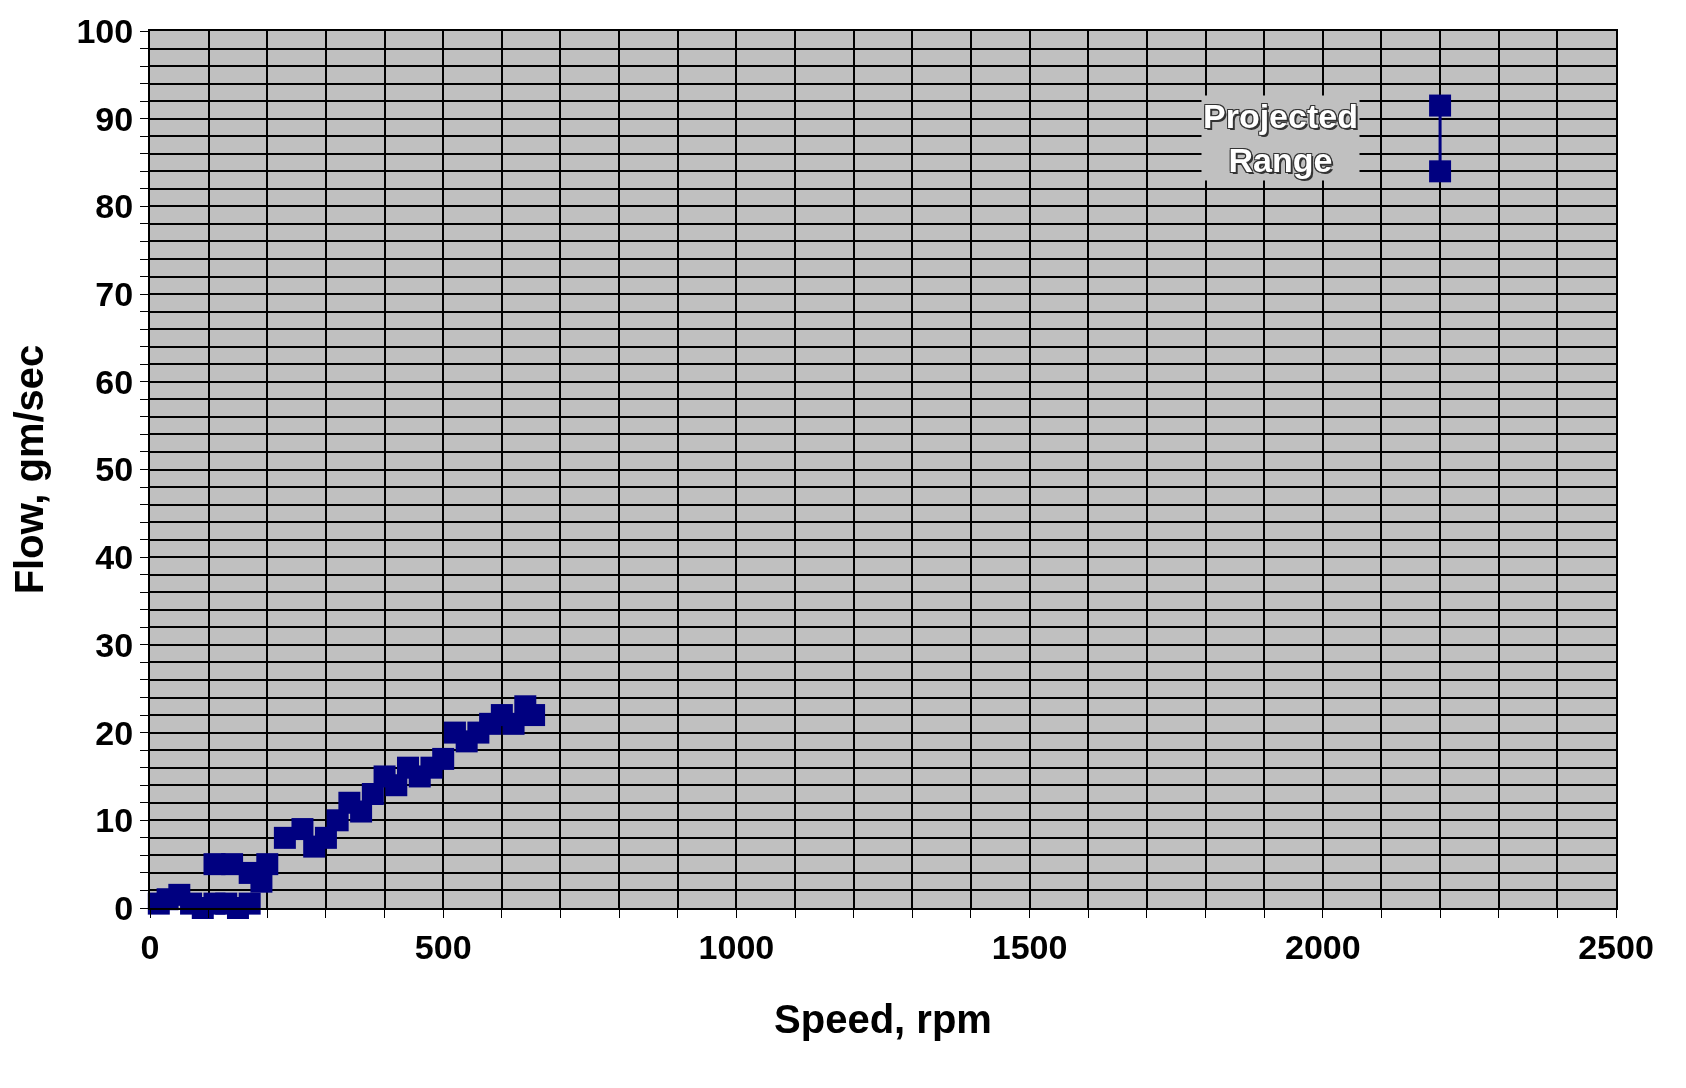 This screenshot has height=1088, width=1686. Describe the element at coordinates (114, 557) in the screenshot. I see `y-tick-label: 40` at that location.